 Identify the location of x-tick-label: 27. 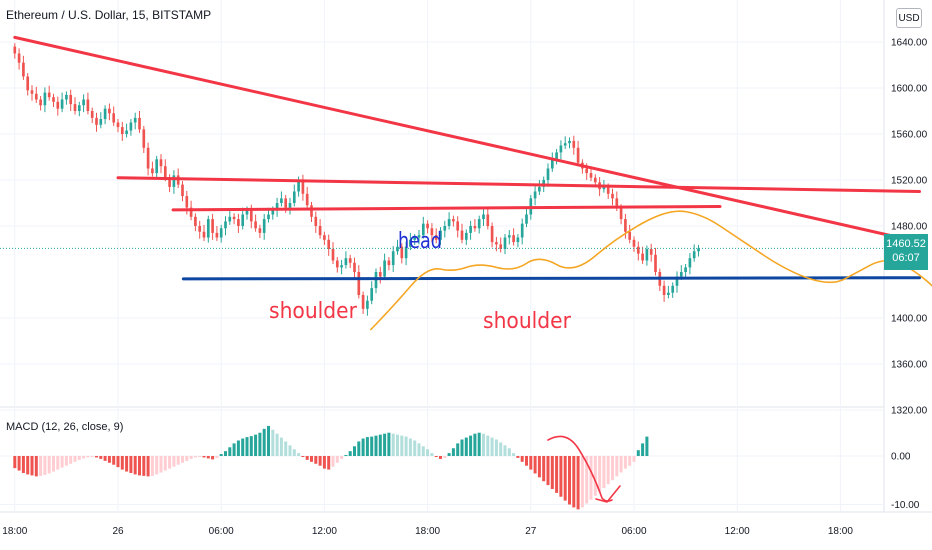
(531, 531).